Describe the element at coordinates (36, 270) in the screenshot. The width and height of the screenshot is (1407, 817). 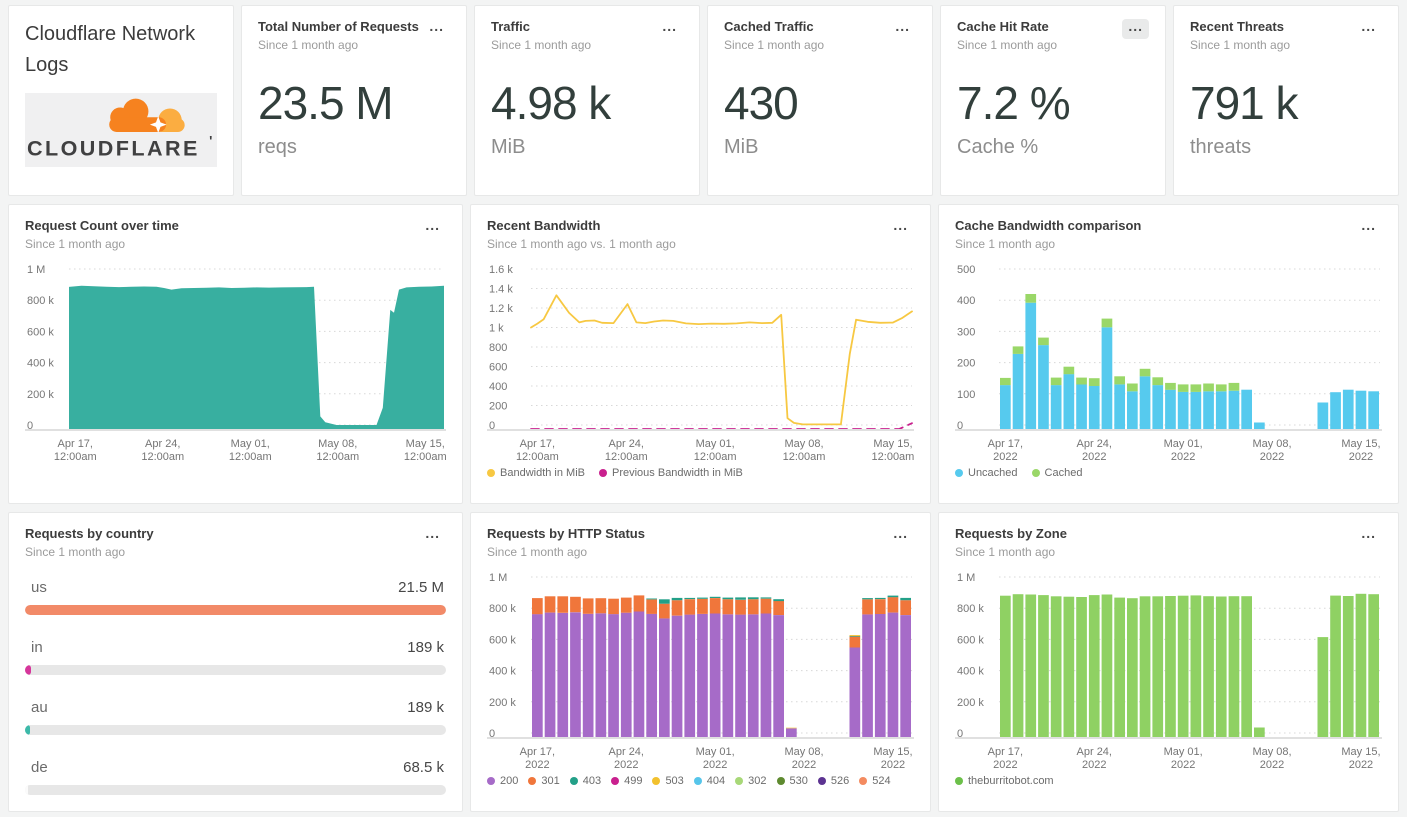
I see `svg-text: 1 M` at that location.